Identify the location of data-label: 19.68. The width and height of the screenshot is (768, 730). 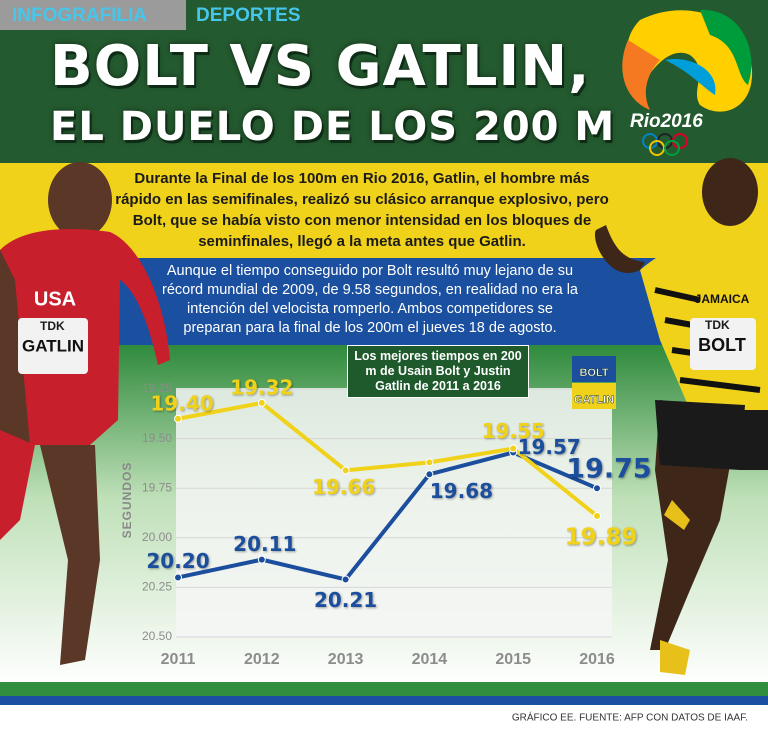
(461, 491).